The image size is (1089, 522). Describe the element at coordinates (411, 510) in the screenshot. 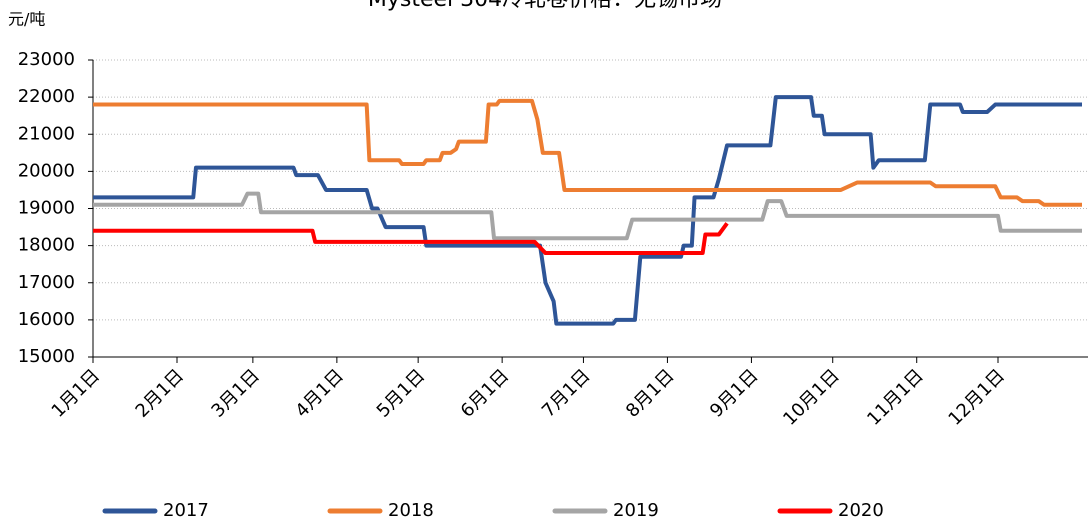

I see `legend-label: 2018` at that location.